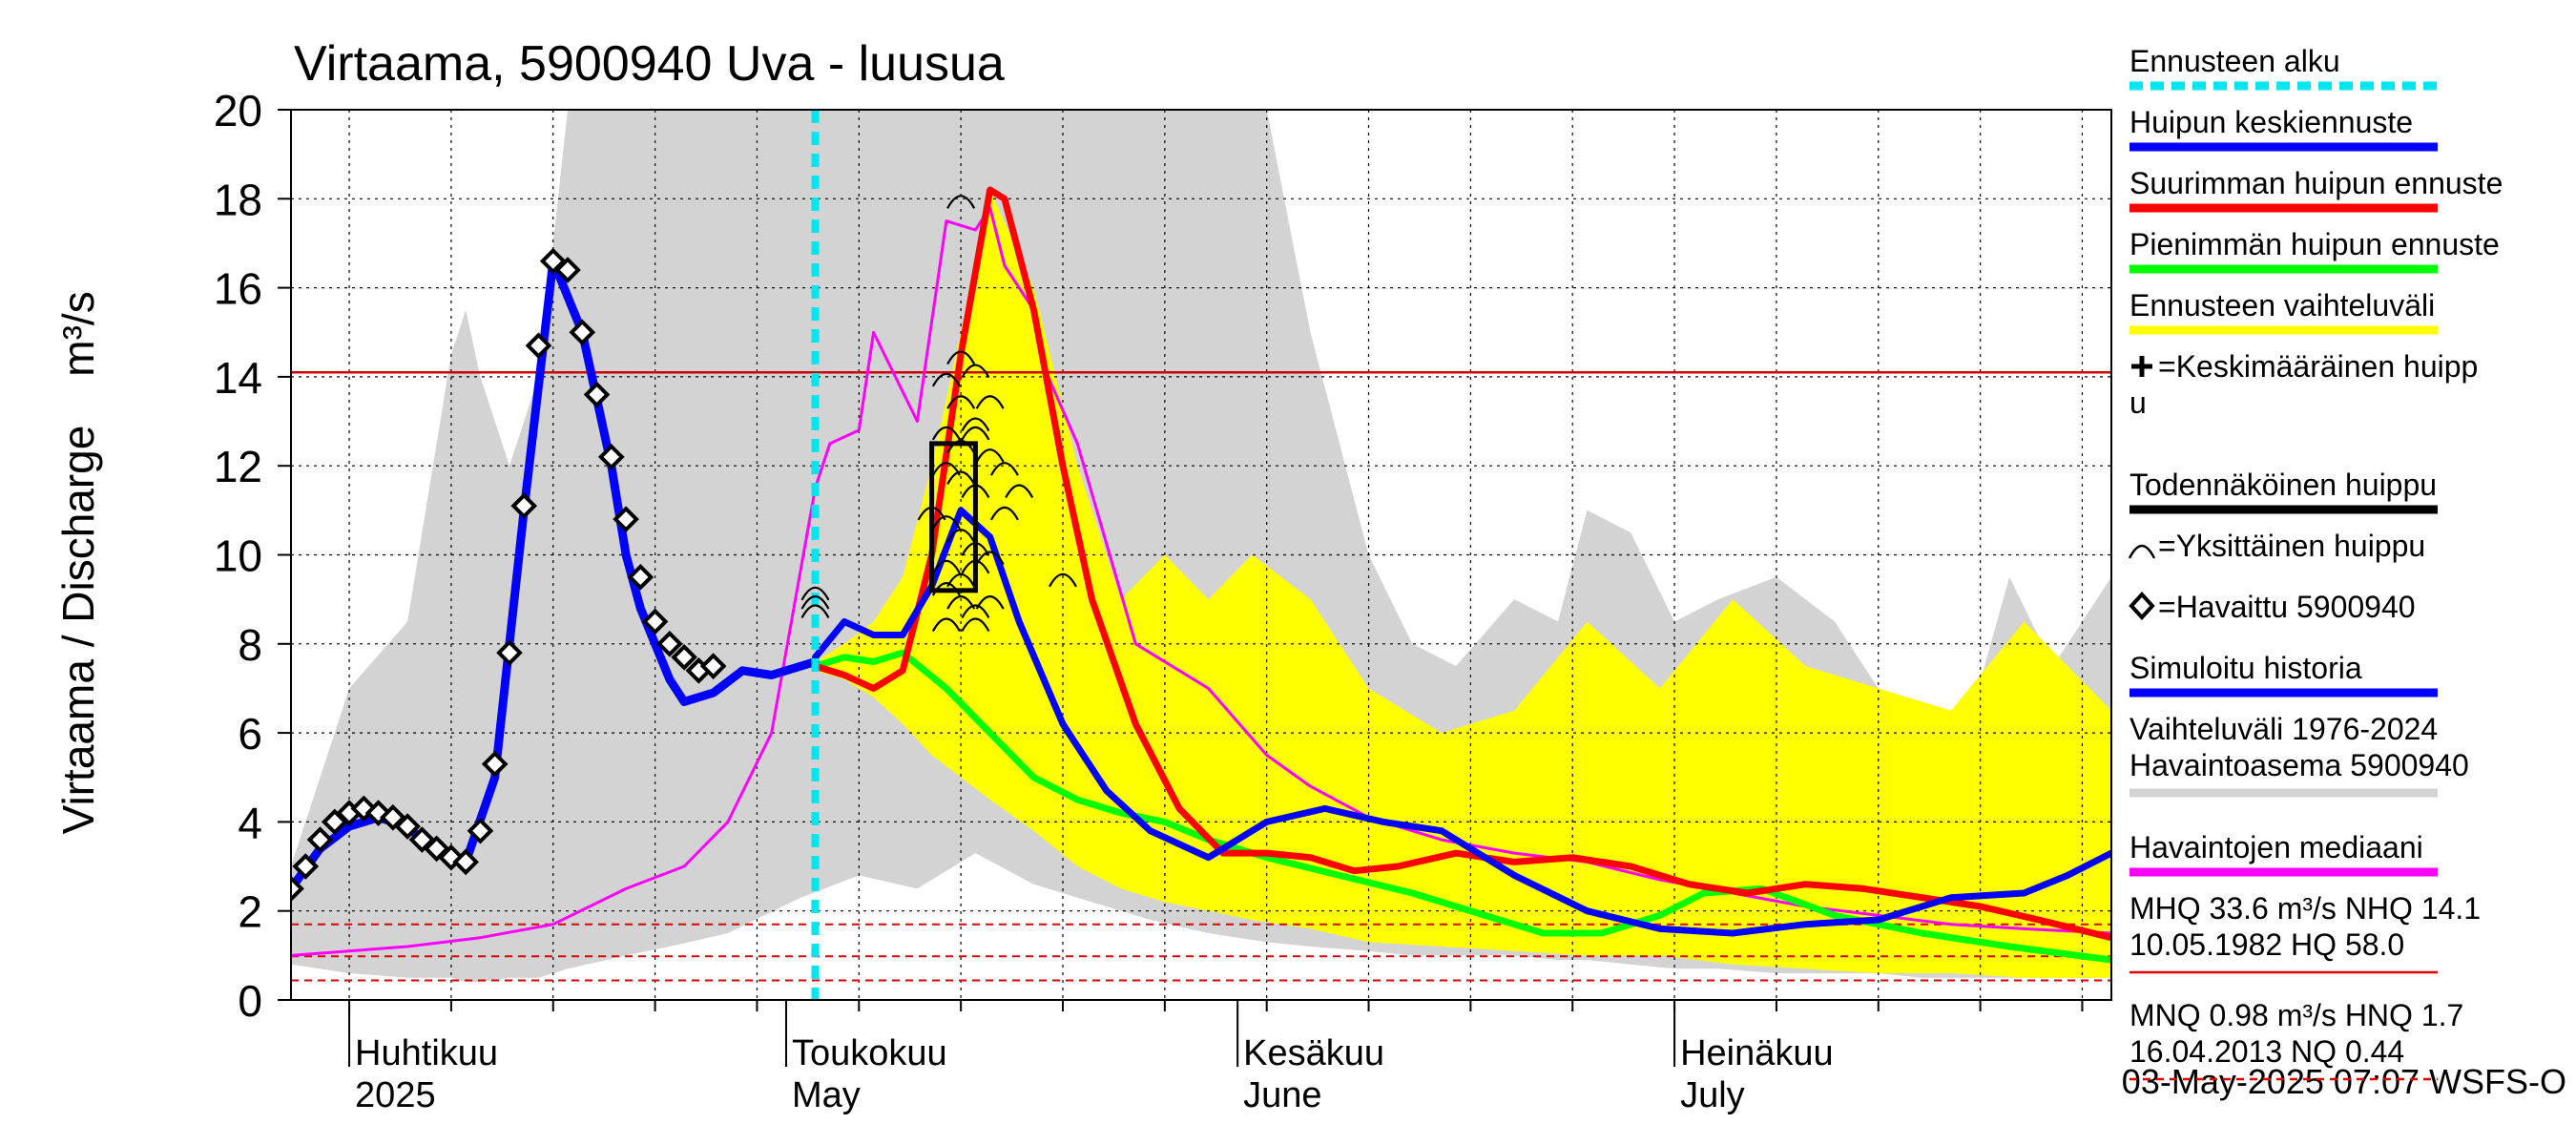  I want to click on legend-item-havaittu-5900940: =Havaittu 5900940, so click(2272, 607).